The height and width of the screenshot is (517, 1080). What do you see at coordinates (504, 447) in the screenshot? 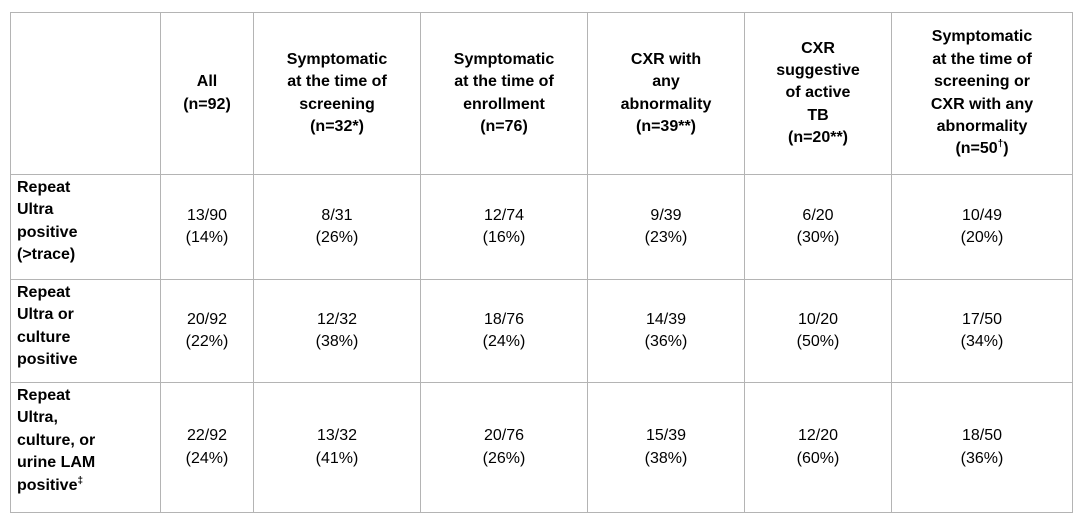
I see `data-cell: 20/76 (26%)` at bounding box center [504, 447].